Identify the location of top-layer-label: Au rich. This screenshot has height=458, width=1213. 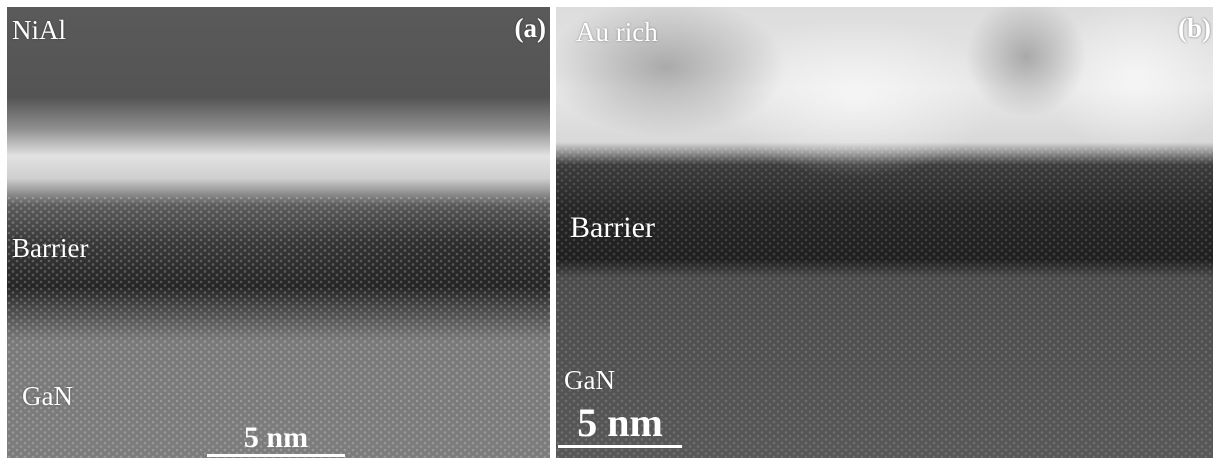
(617, 32).